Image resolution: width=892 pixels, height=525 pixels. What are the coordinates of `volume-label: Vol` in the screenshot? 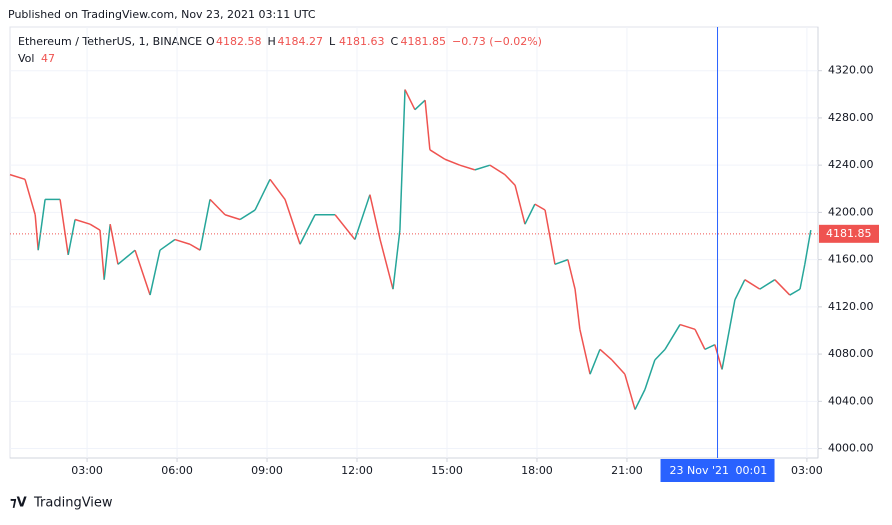 It's located at (26, 58).